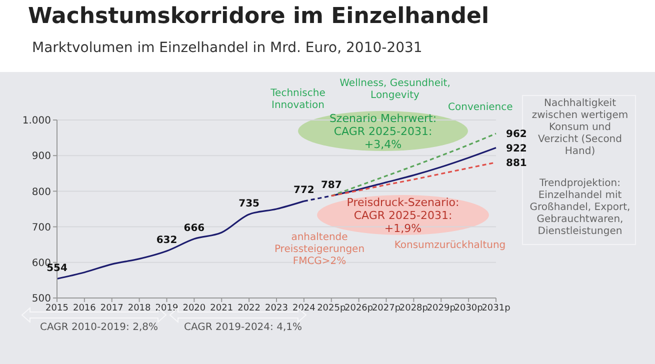 The height and width of the screenshot is (364, 655). What do you see at coordinates (99, 328) in the screenshot?
I see `text: CAGR 2010-2019: 2,8%` at bounding box center [99, 328].